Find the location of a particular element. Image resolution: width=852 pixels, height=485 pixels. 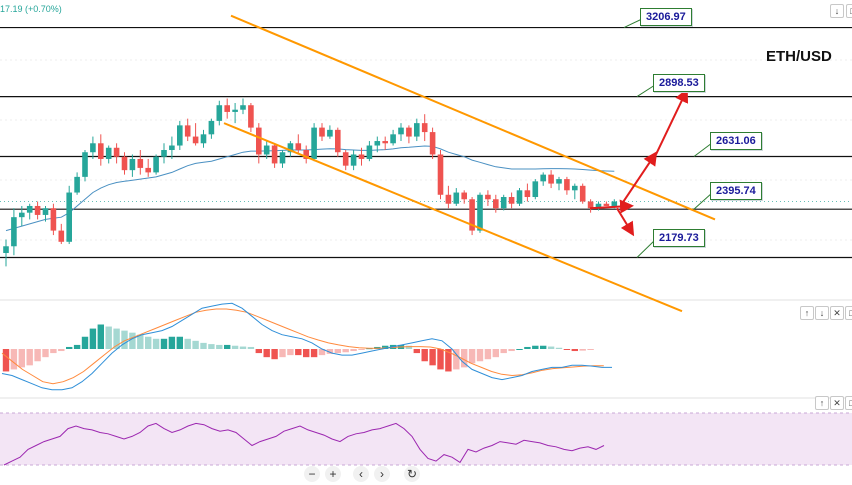

rsi-band is located at coordinates (426, 439).